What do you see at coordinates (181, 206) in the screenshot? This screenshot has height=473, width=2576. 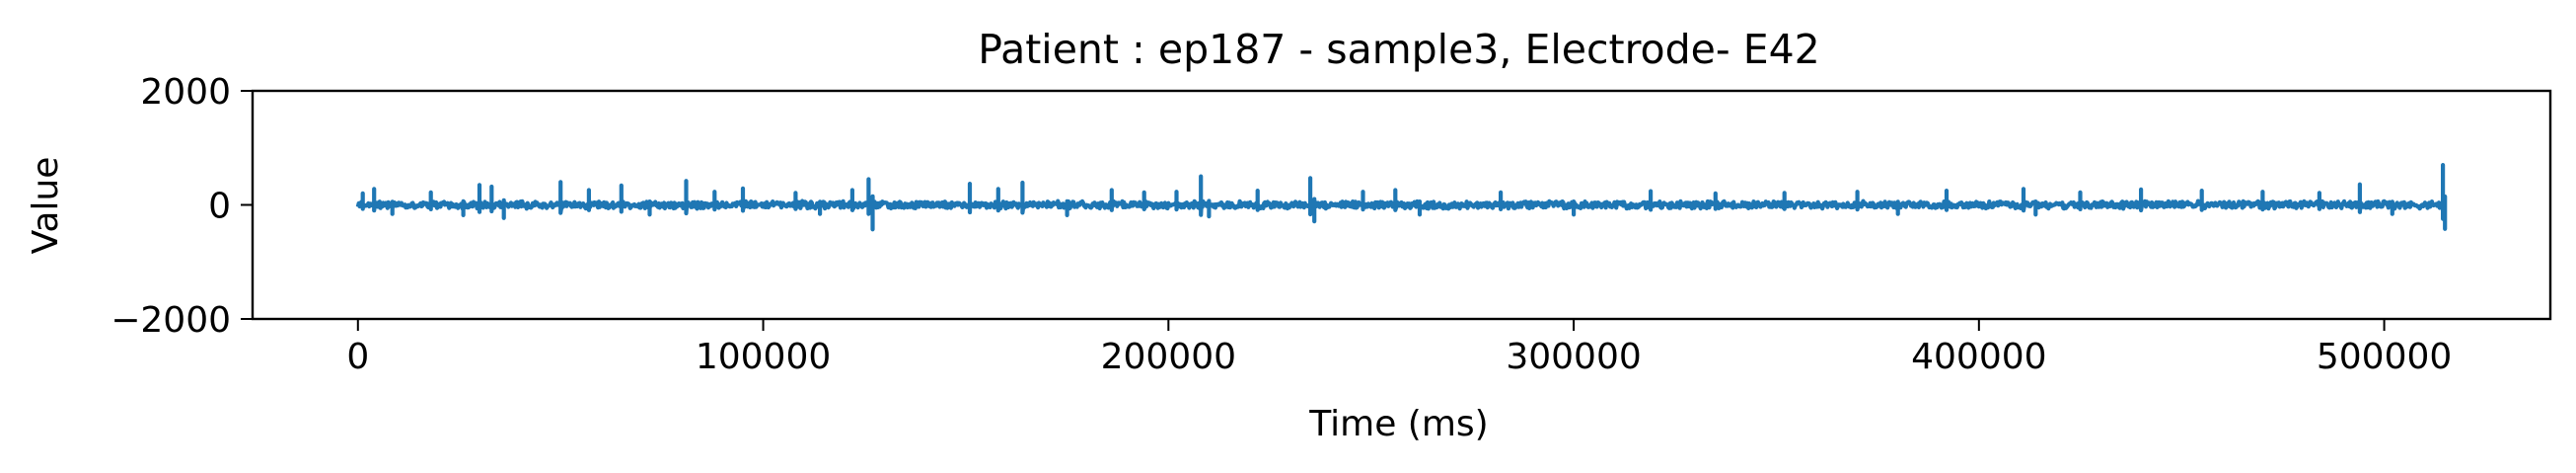 I see `y-axis-ticks: −2000 0 2000` at bounding box center [181, 206].